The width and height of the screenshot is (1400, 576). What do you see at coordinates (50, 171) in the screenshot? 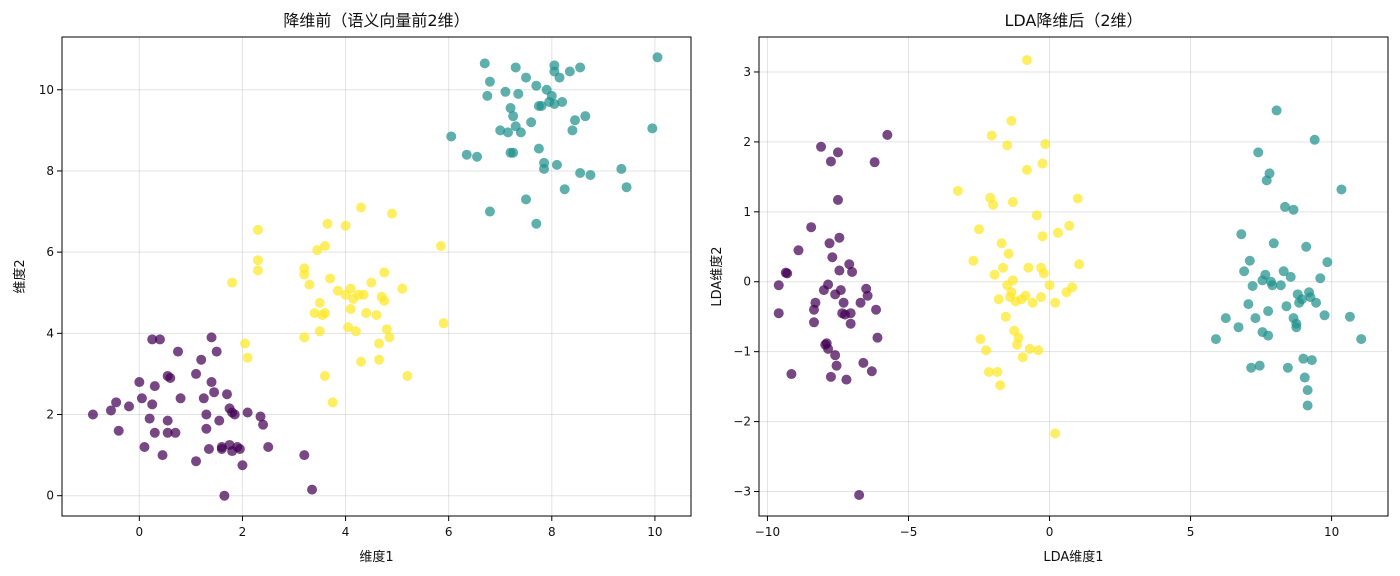
I see `y-tick-label: 8` at bounding box center [50, 171].